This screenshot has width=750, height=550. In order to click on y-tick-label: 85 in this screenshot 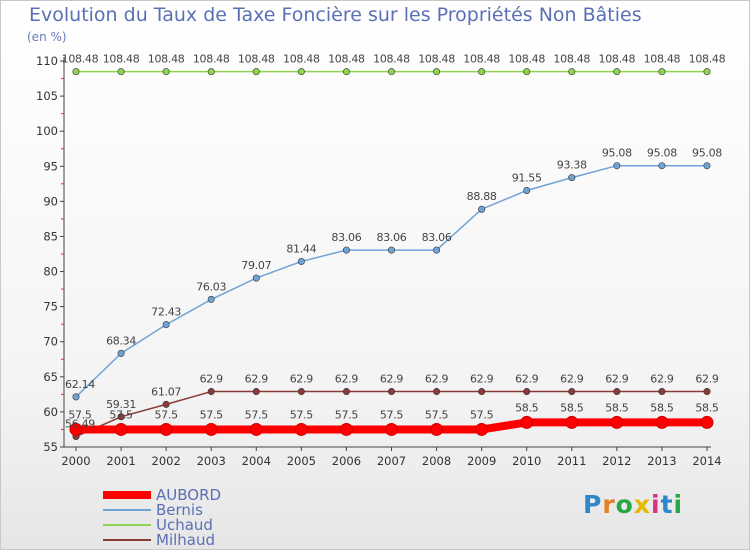, I will do `click(50, 236)`.